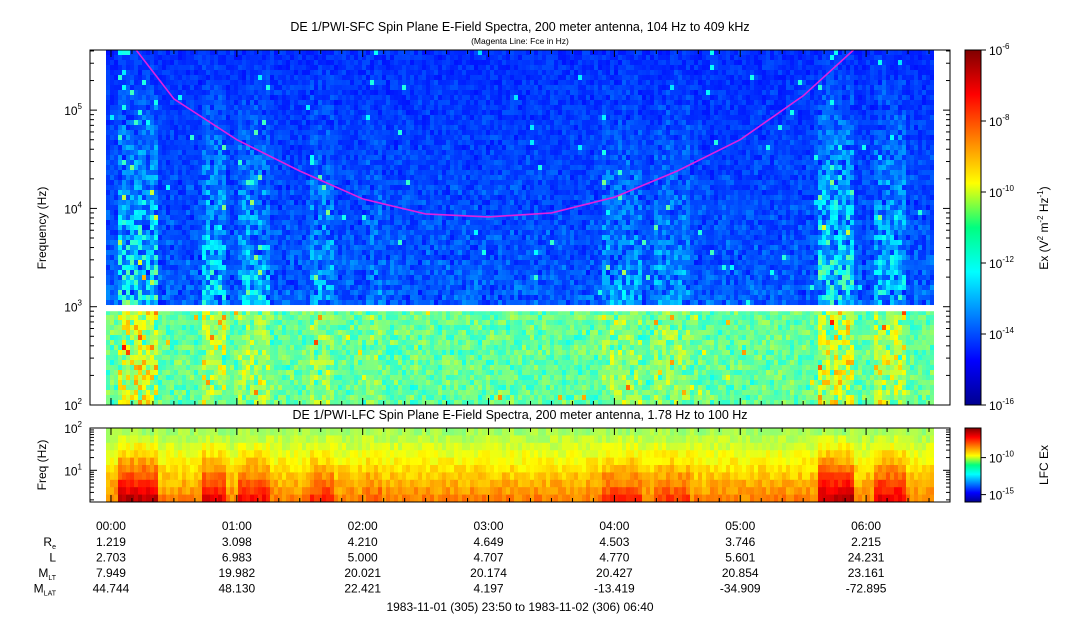 This screenshot has height=620, width=1083. Describe the element at coordinates (237, 558) in the screenshot. I see `ephemeris-value: 6.983` at that location.